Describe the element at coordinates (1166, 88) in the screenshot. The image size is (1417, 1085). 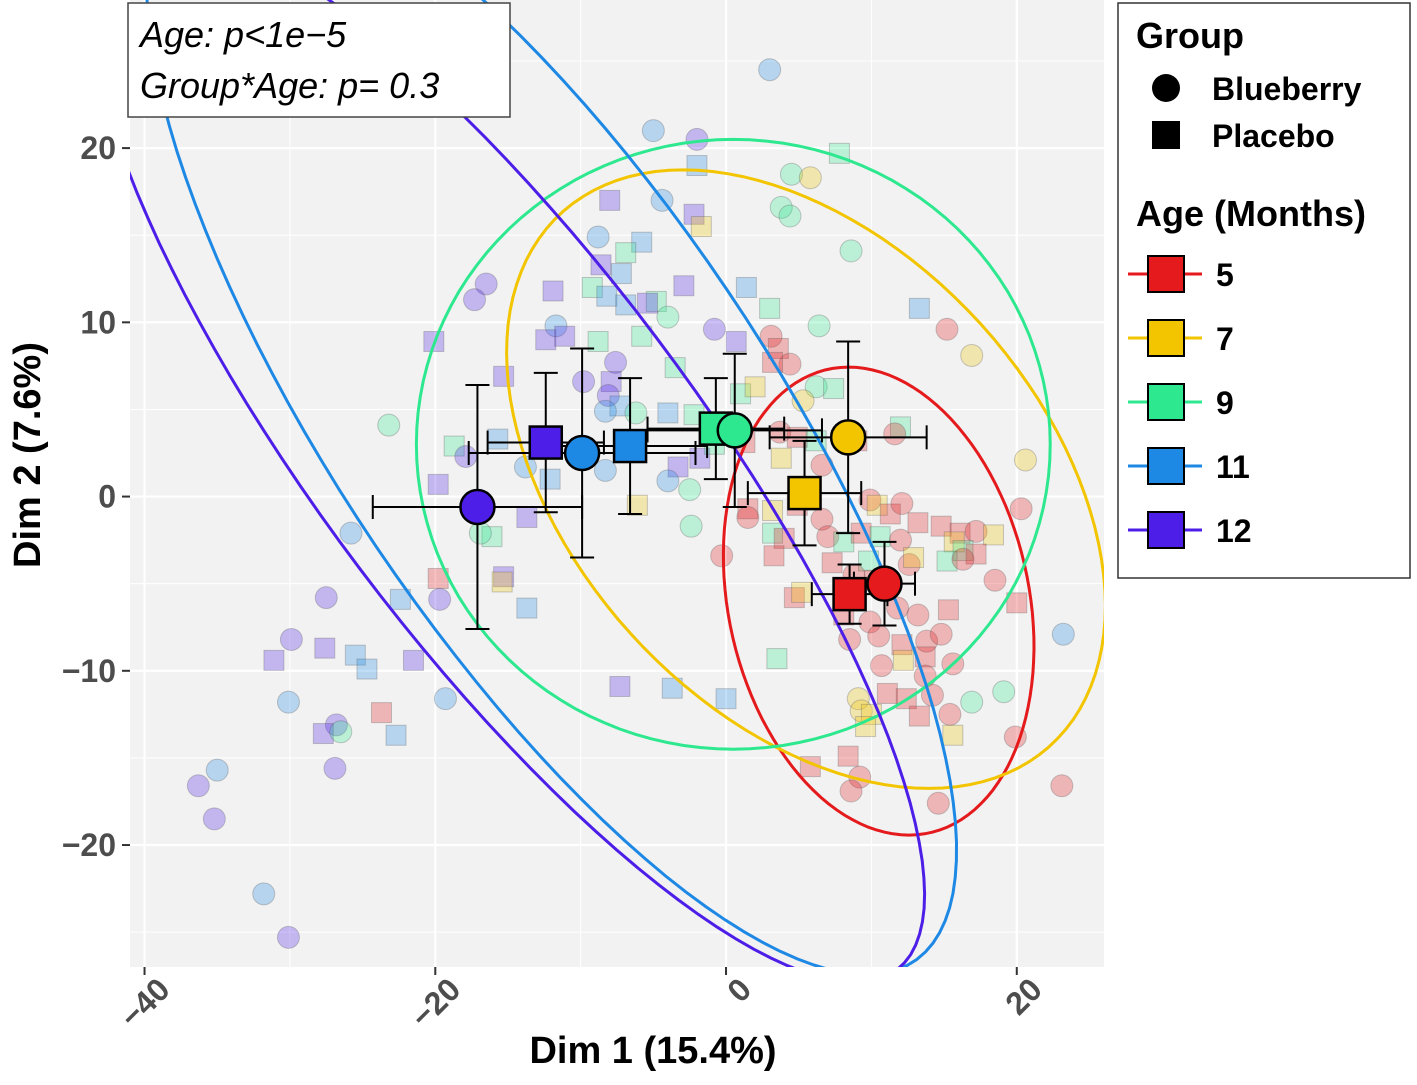
I see `legend-circle-icon` at that location.